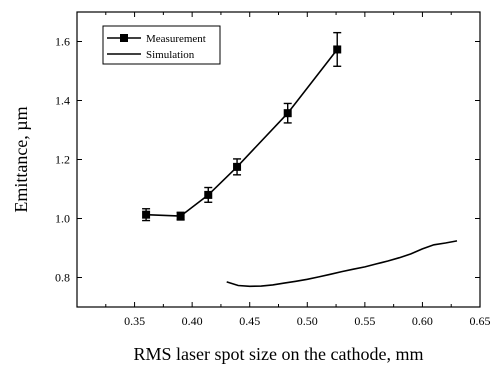  What do you see at coordinates (192, 321) in the screenshot?
I see `x-tick-label: 0.40` at bounding box center [192, 321].